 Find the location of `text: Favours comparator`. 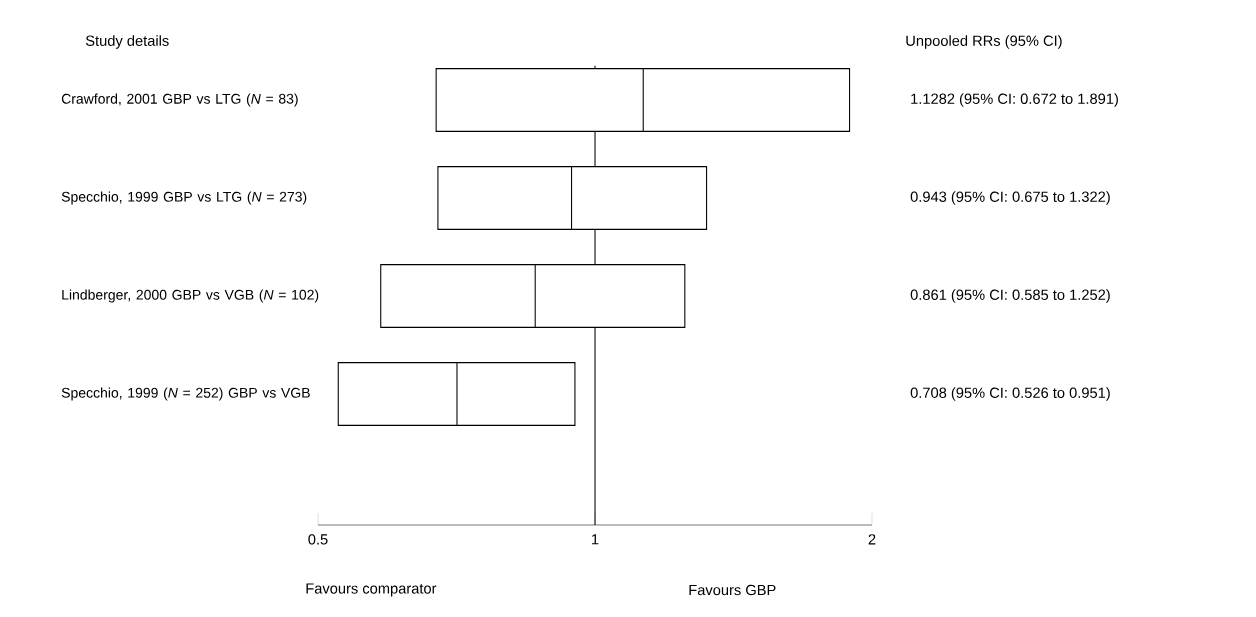

text: Favours comparator is located at coordinates (371, 590).